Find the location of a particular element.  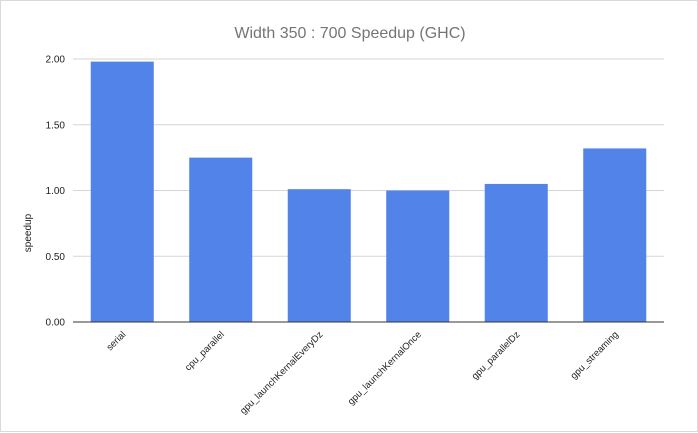

y-axis-title: speedup is located at coordinates (28, 232).